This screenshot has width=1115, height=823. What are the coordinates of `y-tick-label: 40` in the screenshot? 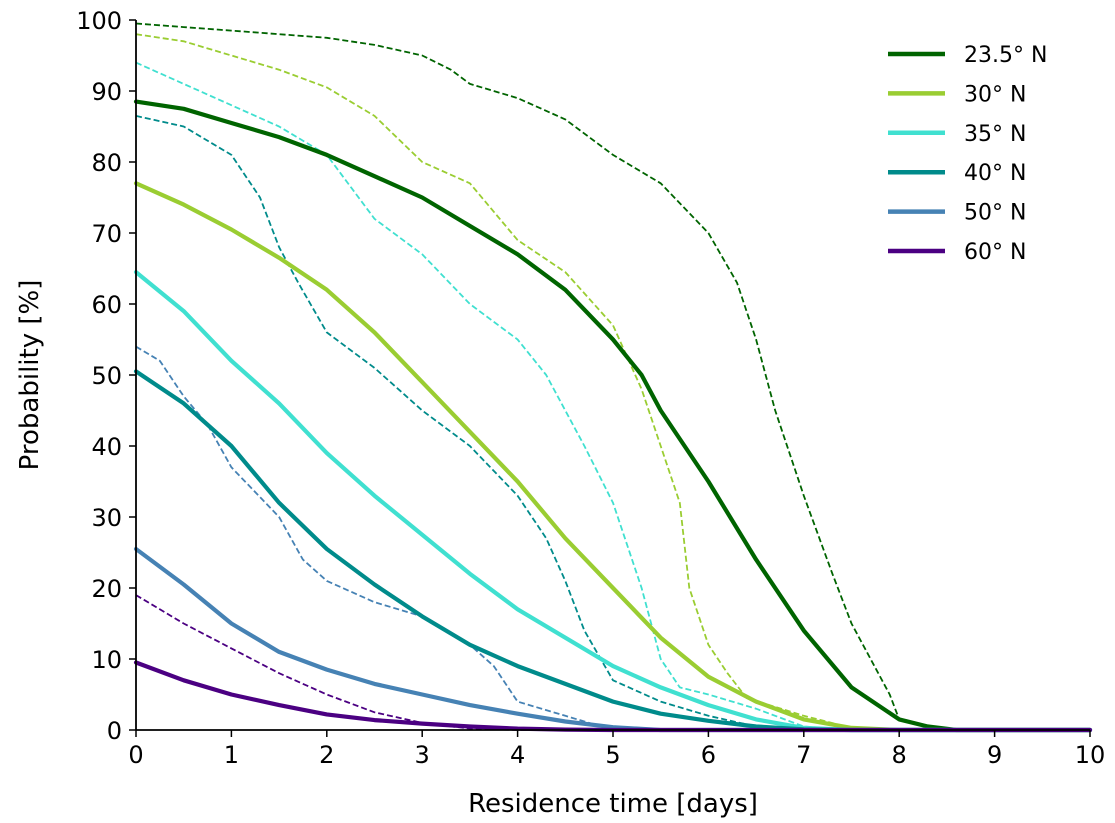 It's located at (106, 447).